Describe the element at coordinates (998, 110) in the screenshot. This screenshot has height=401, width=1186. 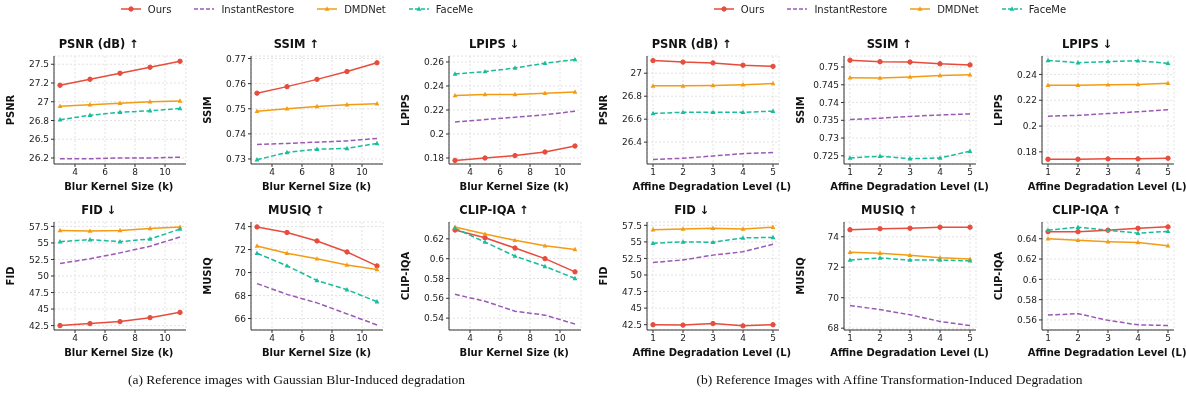
I see `y-axis-title: LPIPS` at that location.